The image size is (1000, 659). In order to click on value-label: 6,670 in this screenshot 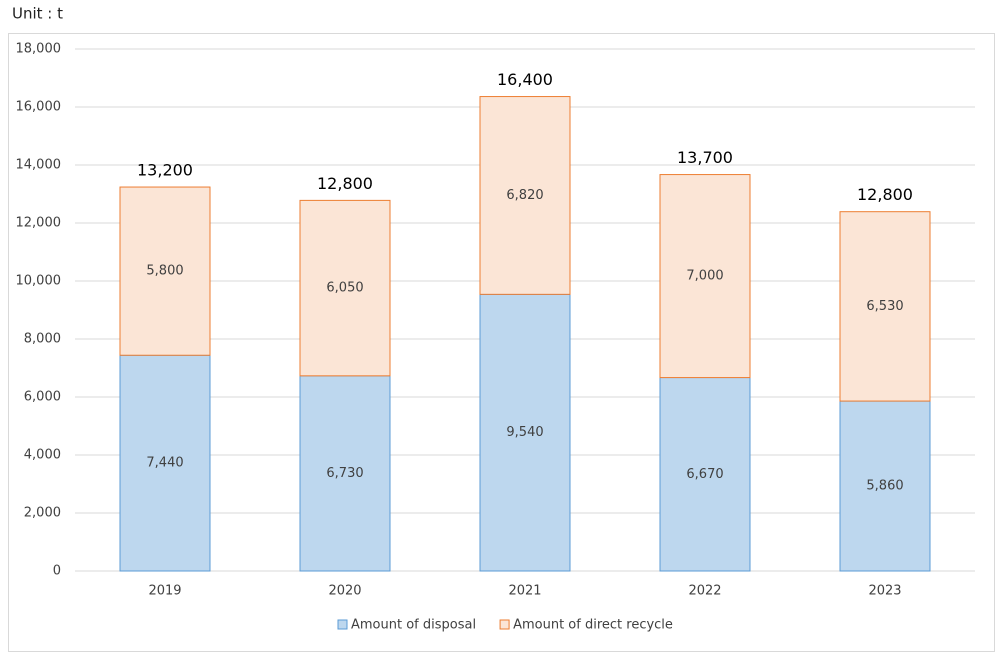, I will do `click(704, 474)`.